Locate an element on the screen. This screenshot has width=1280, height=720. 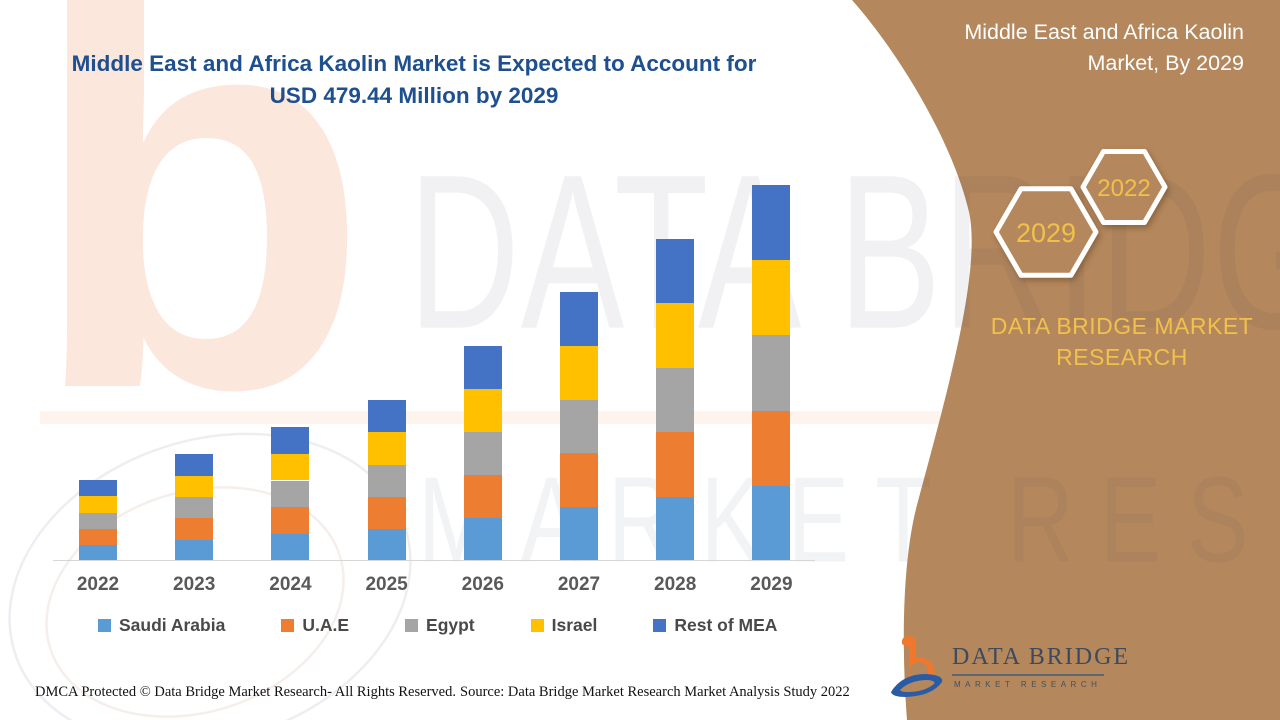
bar-segment-saudi-arabia-2023 is located at coordinates (194, 550).